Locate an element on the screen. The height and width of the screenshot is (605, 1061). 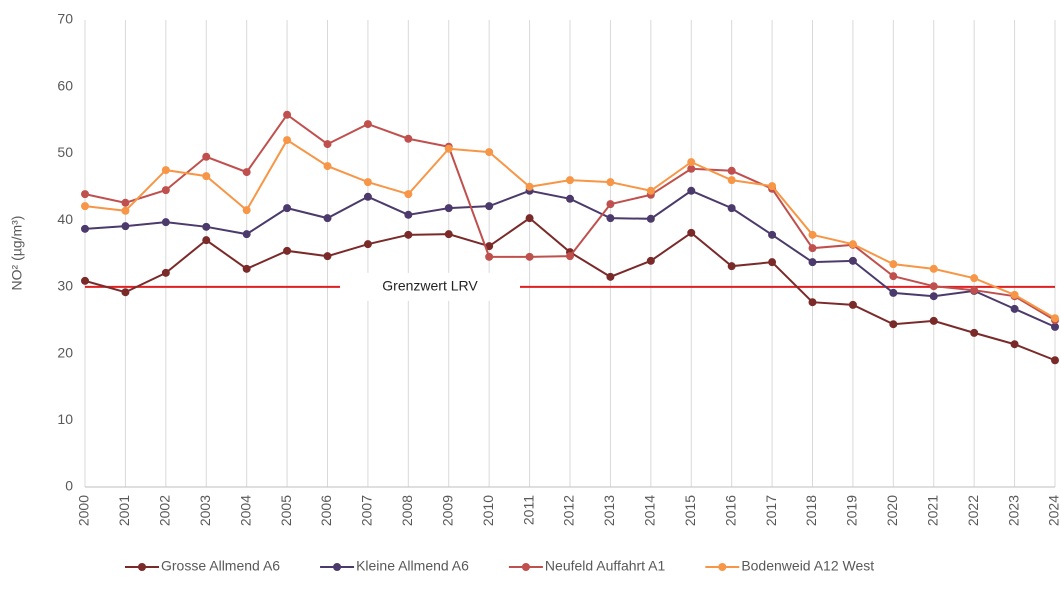
x-tick-label: 2004 is located at coordinates (245, 510).